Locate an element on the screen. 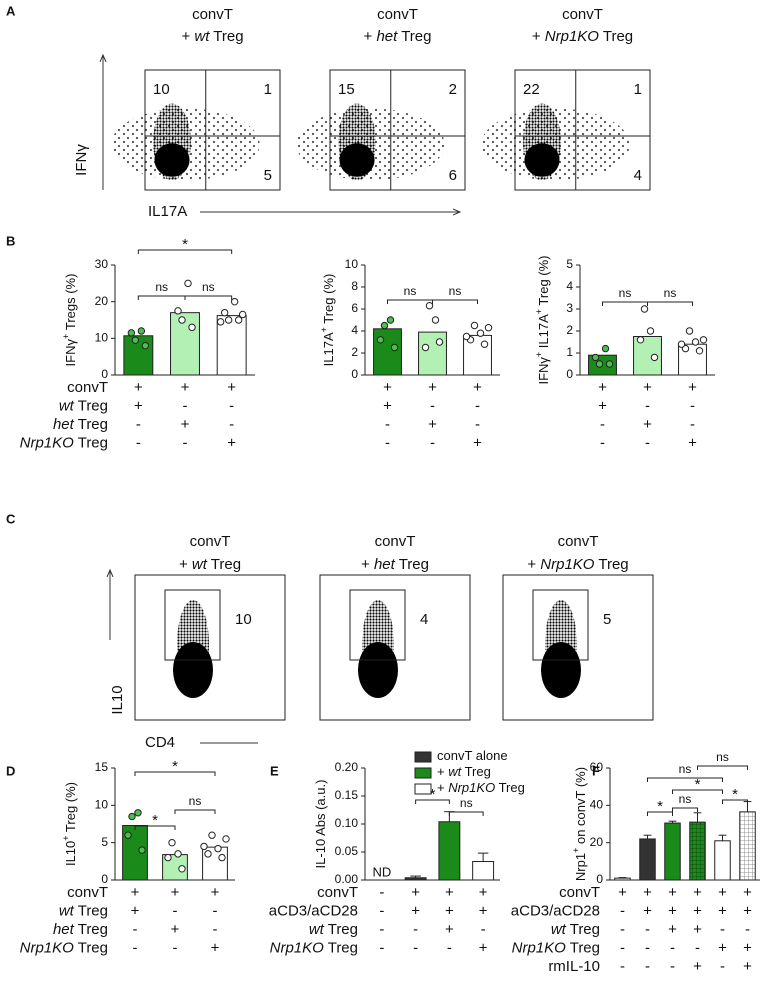 This screenshot has width=765, height=1002. y-tick-label: 20 is located at coordinates (102, 301).